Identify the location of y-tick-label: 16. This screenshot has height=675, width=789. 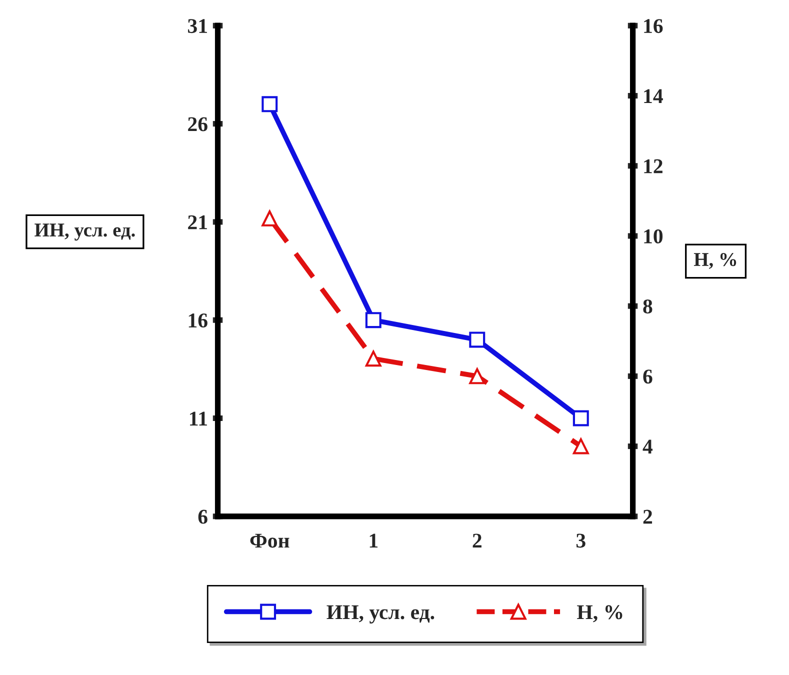
(198, 321).